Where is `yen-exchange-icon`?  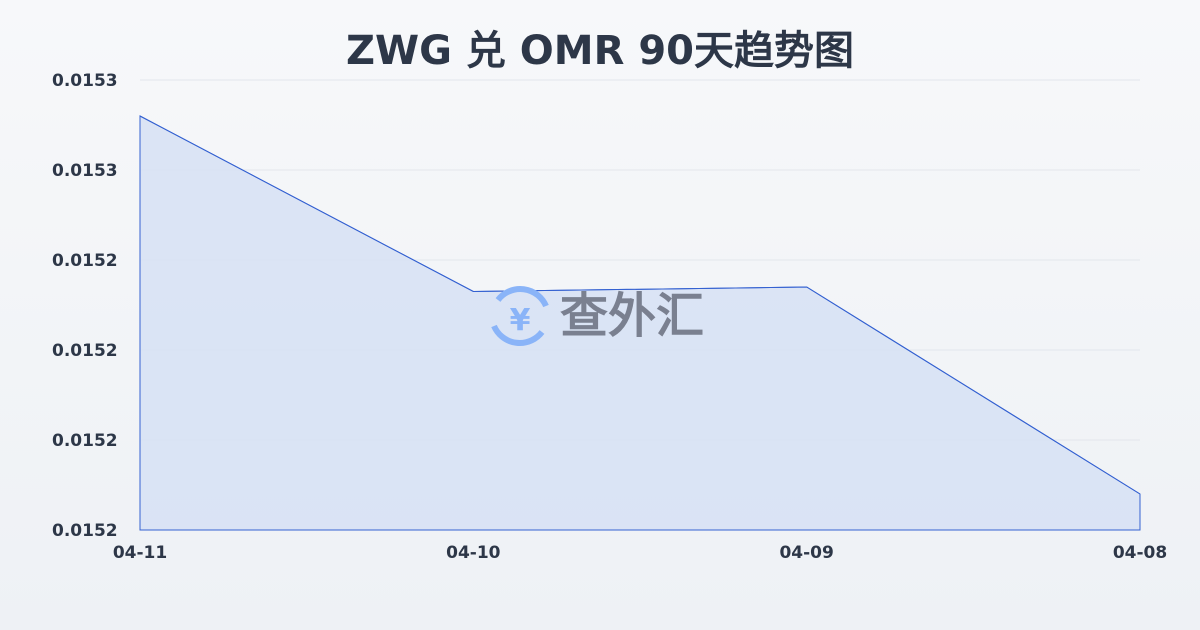 yen-exchange-icon is located at coordinates (522, 297).